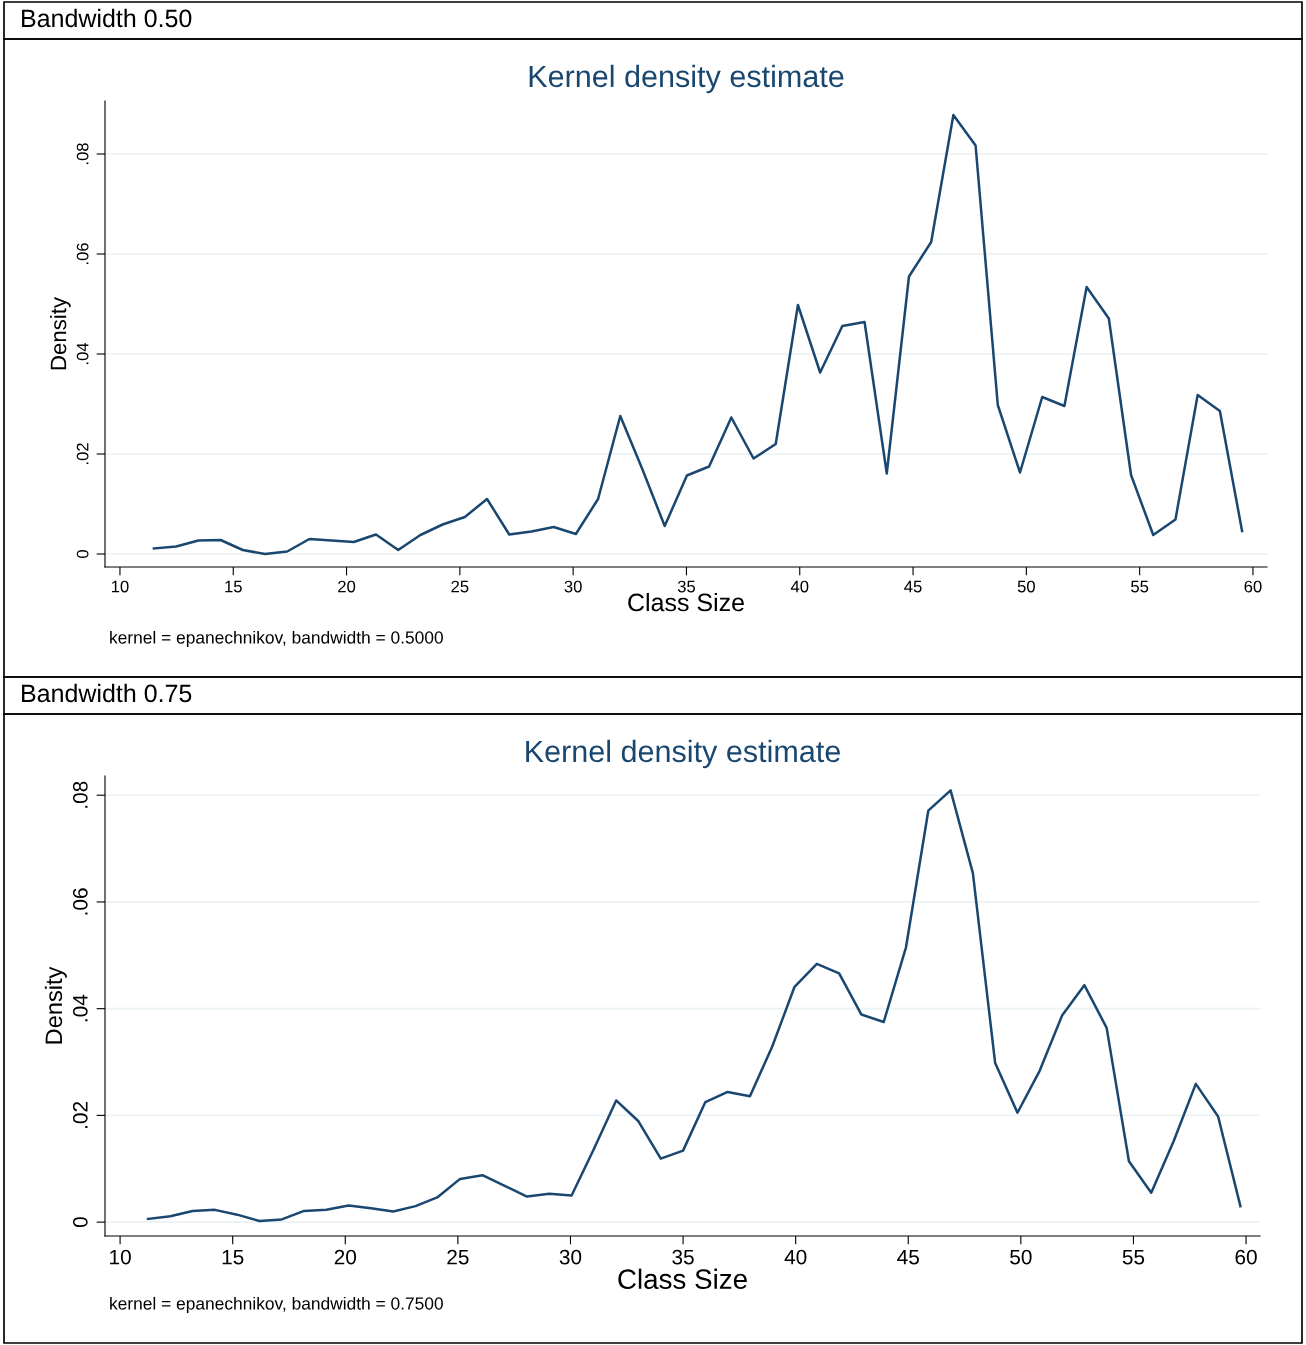 This screenshot has height=1345, width=1306. I want to click on text: kernel = epanechnikov, bandwidth = 0.7500, so click(276, 1305).